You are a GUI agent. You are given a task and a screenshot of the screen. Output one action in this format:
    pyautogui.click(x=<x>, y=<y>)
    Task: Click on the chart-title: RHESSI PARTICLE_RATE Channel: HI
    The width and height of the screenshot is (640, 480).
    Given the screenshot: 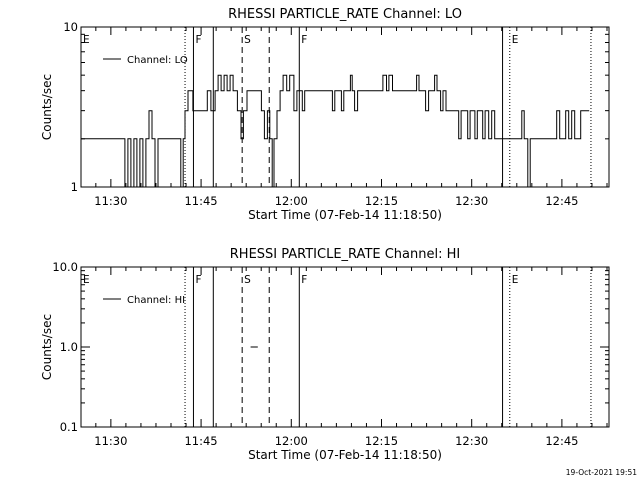 What is the action you would take?
    pyautogui.click(x=345, y=254)
    